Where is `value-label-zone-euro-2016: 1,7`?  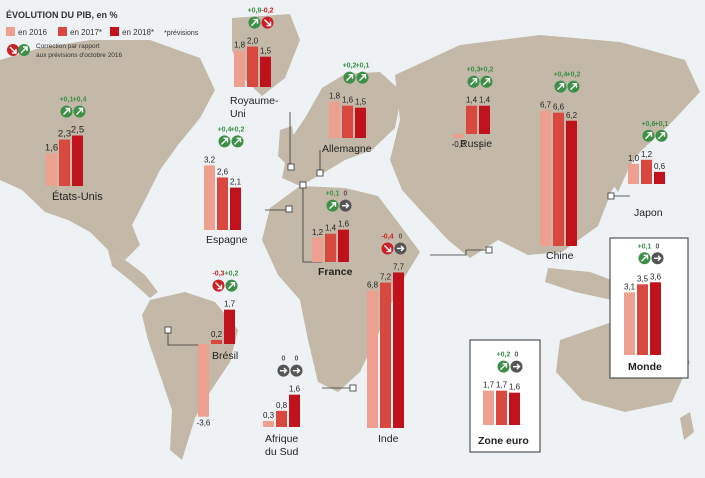
value-label-zone-euro-2016: 1,7 is located at coordinates (489, 385).